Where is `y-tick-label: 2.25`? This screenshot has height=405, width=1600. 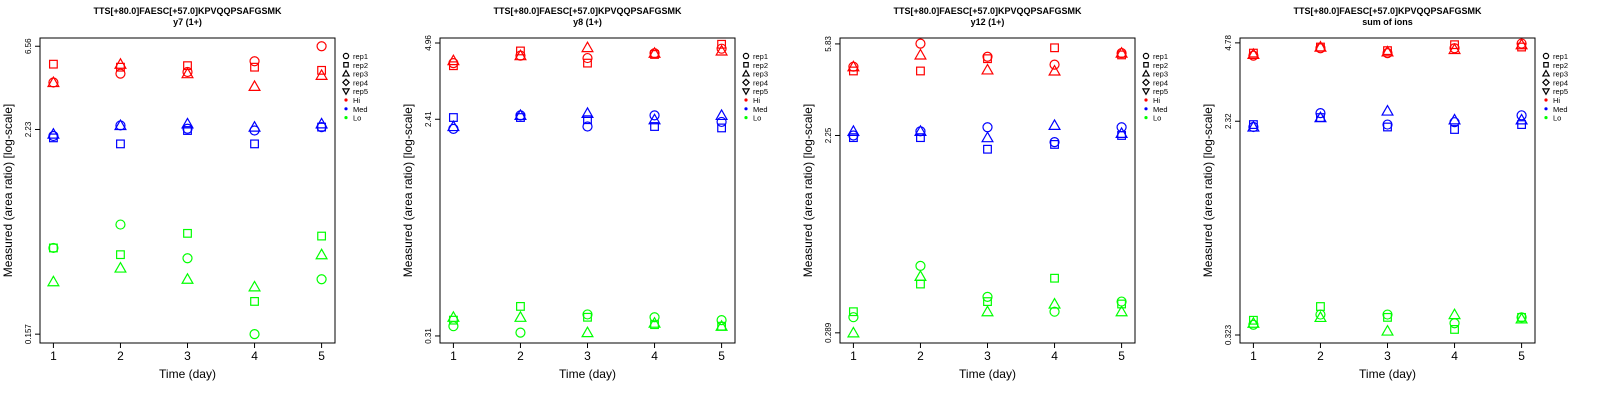
y-tick-label: 2.25 is located at coordinates (828, 135).